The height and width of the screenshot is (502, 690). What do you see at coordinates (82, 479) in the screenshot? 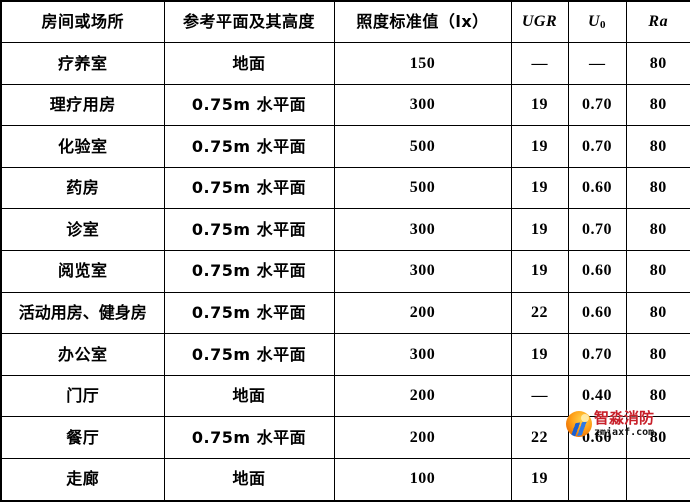
I see `cell-room: 走廊` at bounding box center [82, 479].